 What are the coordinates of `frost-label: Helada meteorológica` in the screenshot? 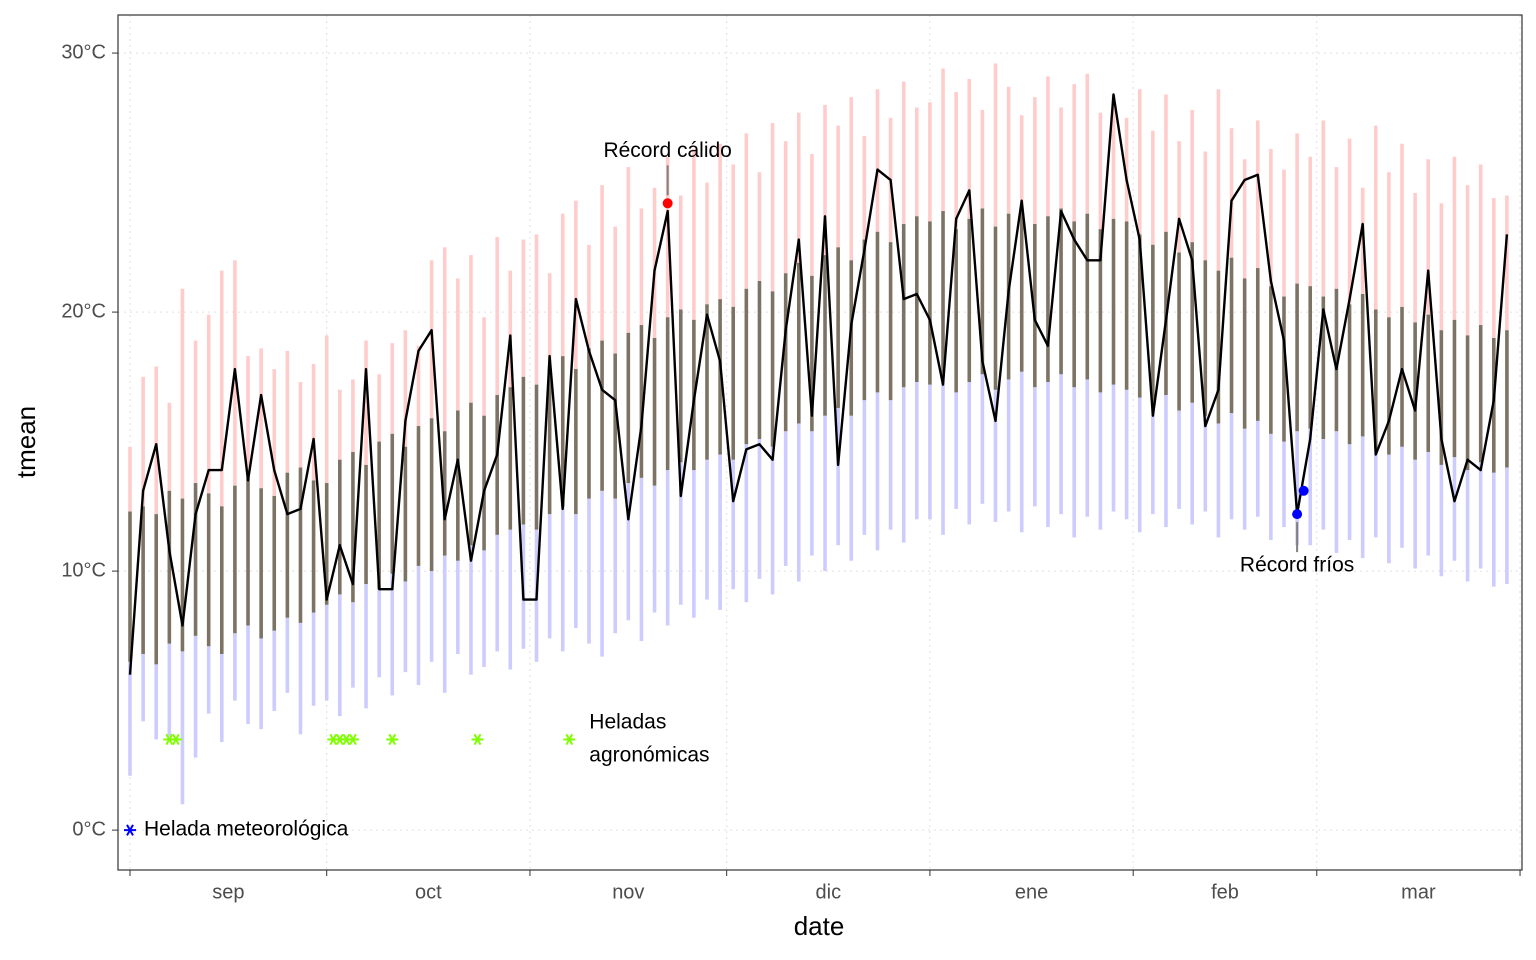 It's located at (246, 829).